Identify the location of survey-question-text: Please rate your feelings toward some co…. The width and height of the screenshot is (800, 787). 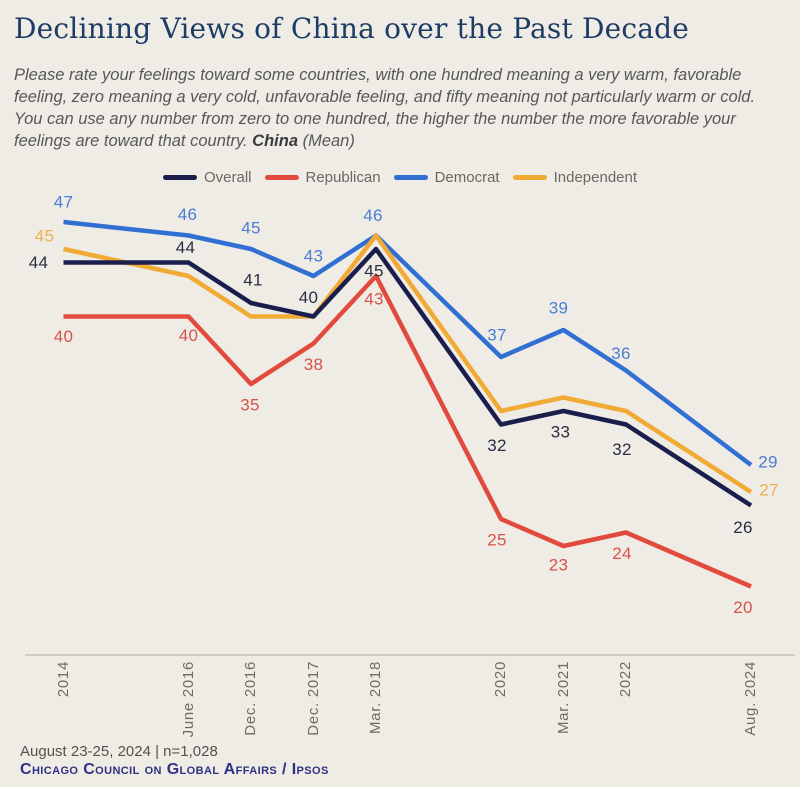
(385, 108).